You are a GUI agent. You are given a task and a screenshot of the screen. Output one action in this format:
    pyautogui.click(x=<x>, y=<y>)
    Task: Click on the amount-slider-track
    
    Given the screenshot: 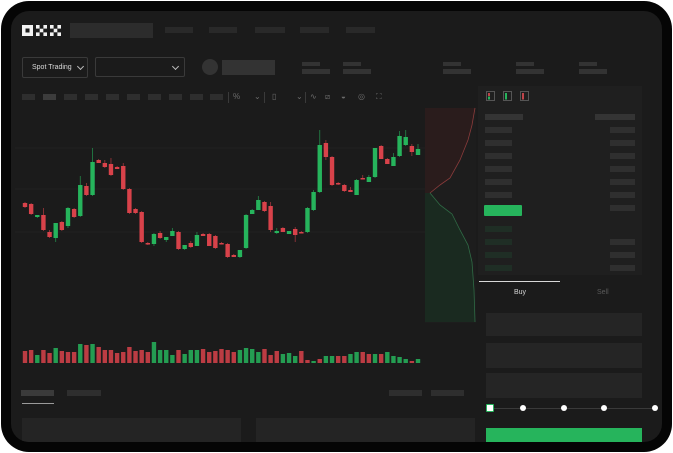 What is the action you would take?
    pyautogui.click(x=572, y=408)
    